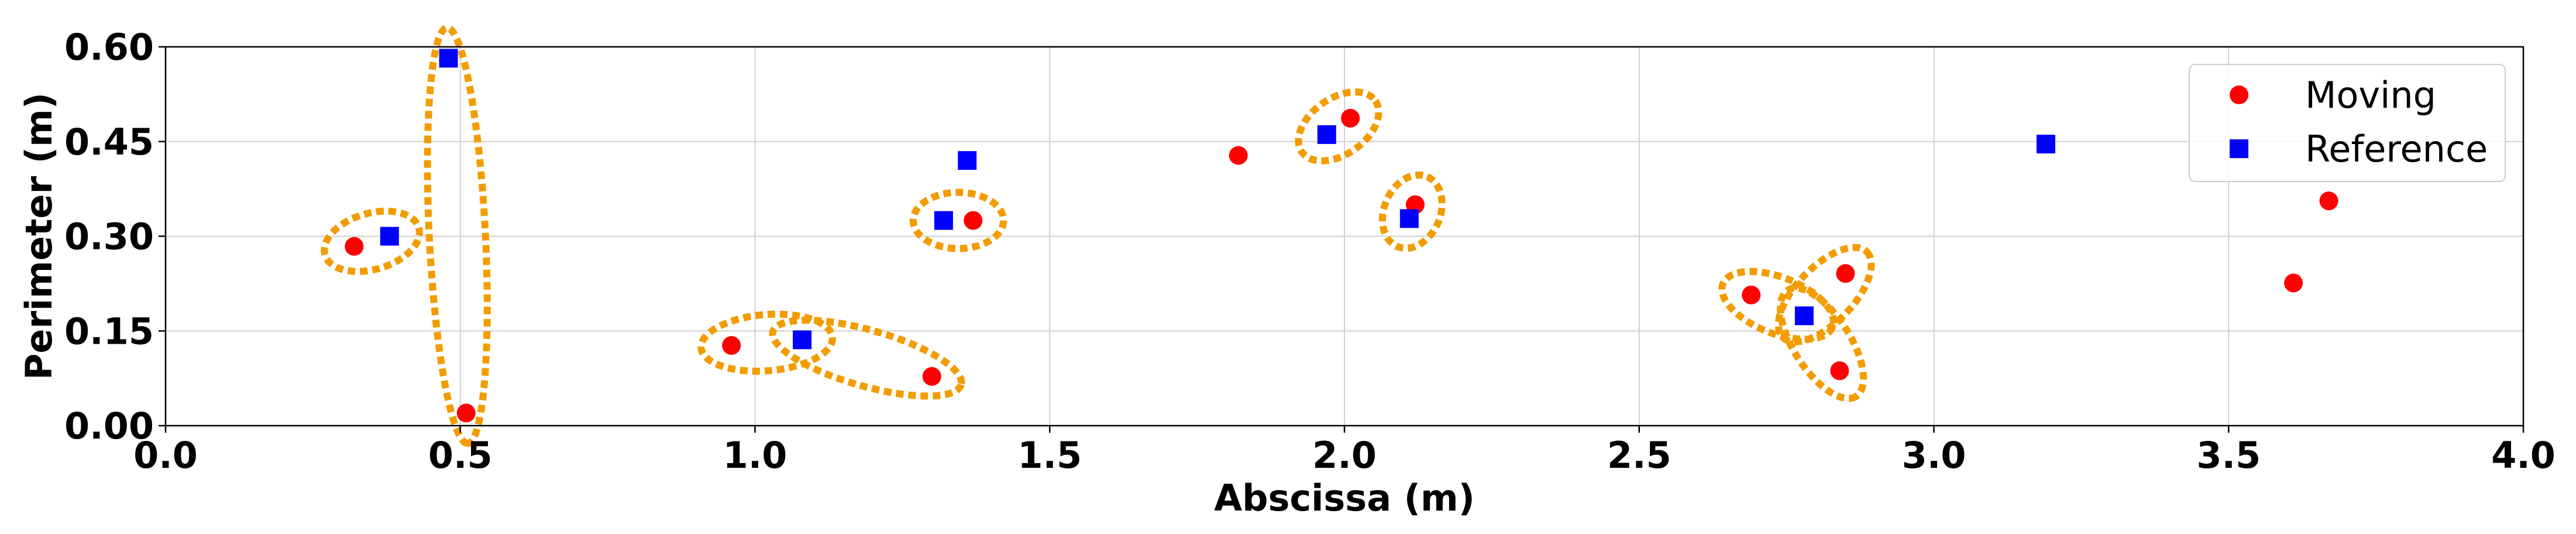 This screenshot has height=534, width=2576. What do you see at coordinates (755, 455) in the screenshot?
I see `x-tick-label: 1.0` at bounding box center [755, 455].